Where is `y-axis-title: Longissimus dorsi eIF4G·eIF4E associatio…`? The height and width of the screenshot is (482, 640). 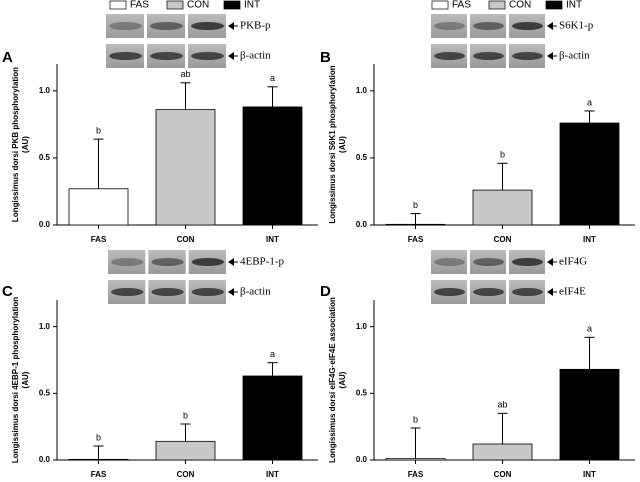
y-axis-title: Longissimus dorsi eIF4G·eIF4E associatio… is located at coordinates (332, 380).